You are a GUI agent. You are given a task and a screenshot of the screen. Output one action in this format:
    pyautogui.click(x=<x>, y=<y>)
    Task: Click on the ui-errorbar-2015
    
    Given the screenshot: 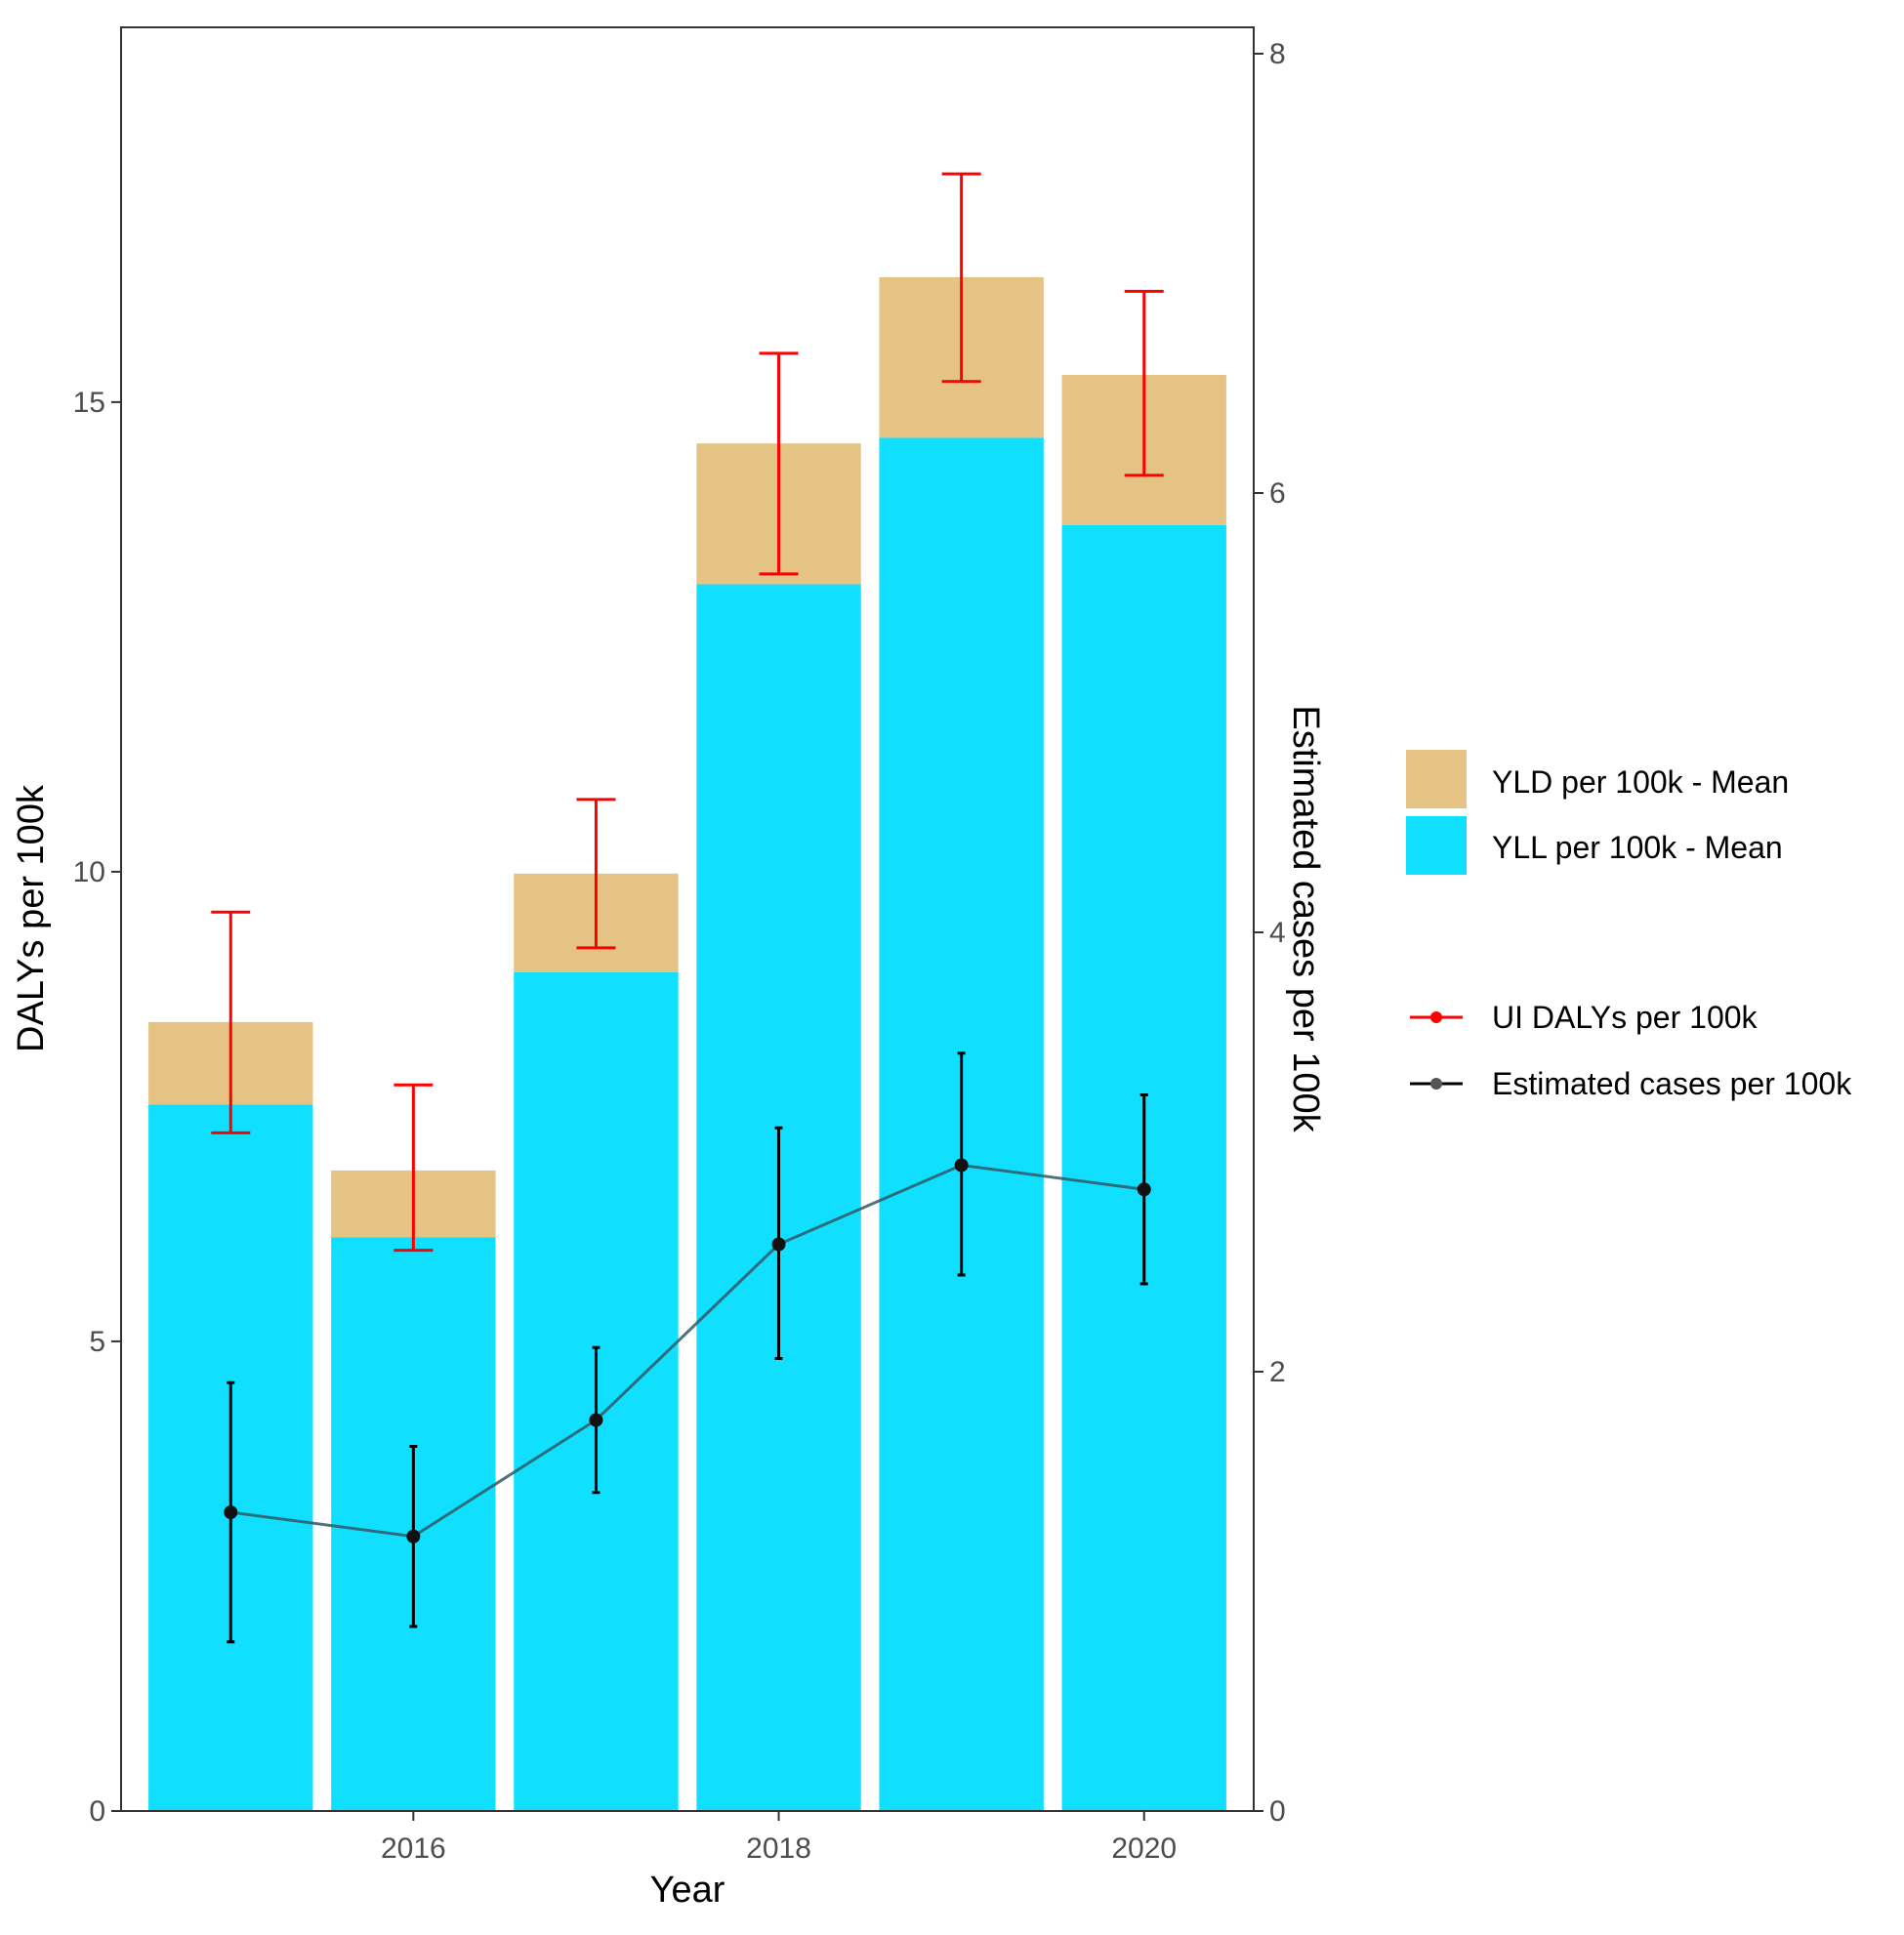 What is the action you would take?
    pyautogui.click(x=231, y=1022)
    